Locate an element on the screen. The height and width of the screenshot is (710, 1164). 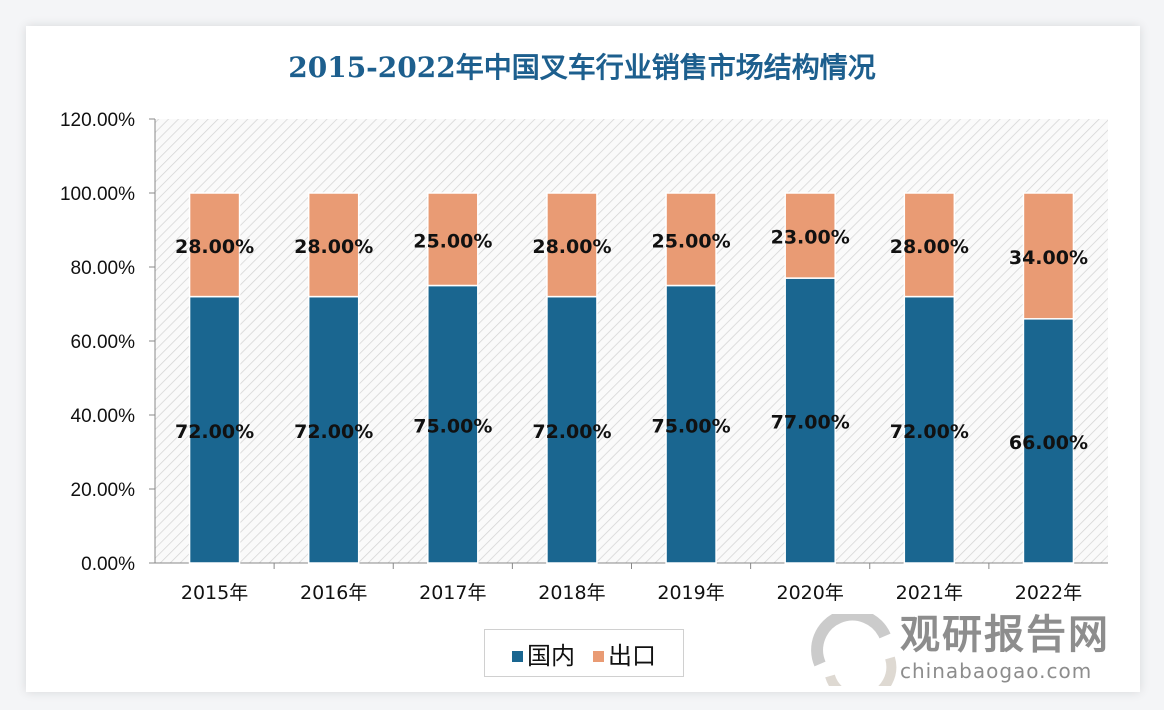
y-tick-label: 0.00% is located at coordinates (108, 564).